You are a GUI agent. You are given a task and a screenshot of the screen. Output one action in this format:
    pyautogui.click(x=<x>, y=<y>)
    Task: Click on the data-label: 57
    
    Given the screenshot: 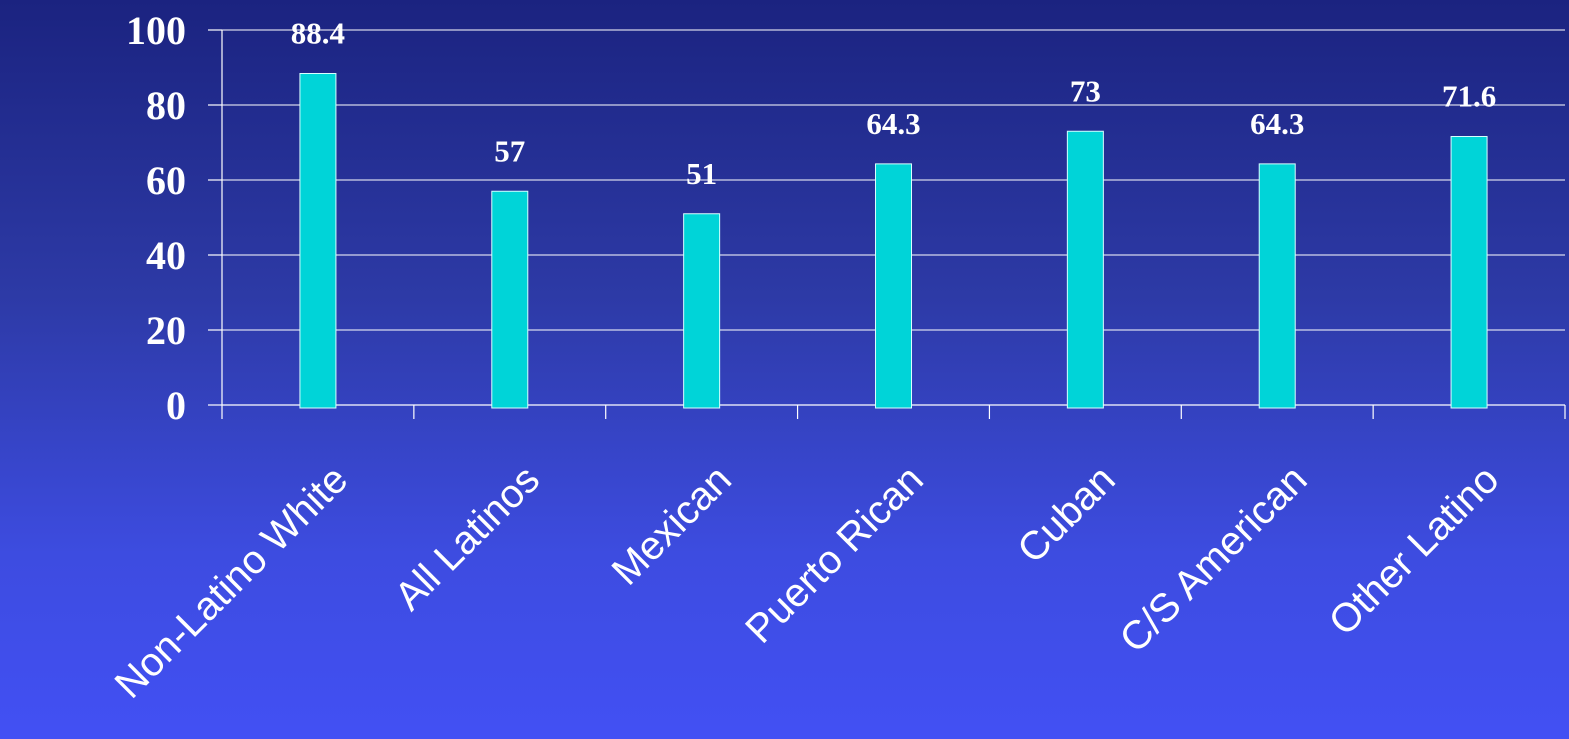 What is the action you would take?
    pyautogui.click(x=509, y=150)
    